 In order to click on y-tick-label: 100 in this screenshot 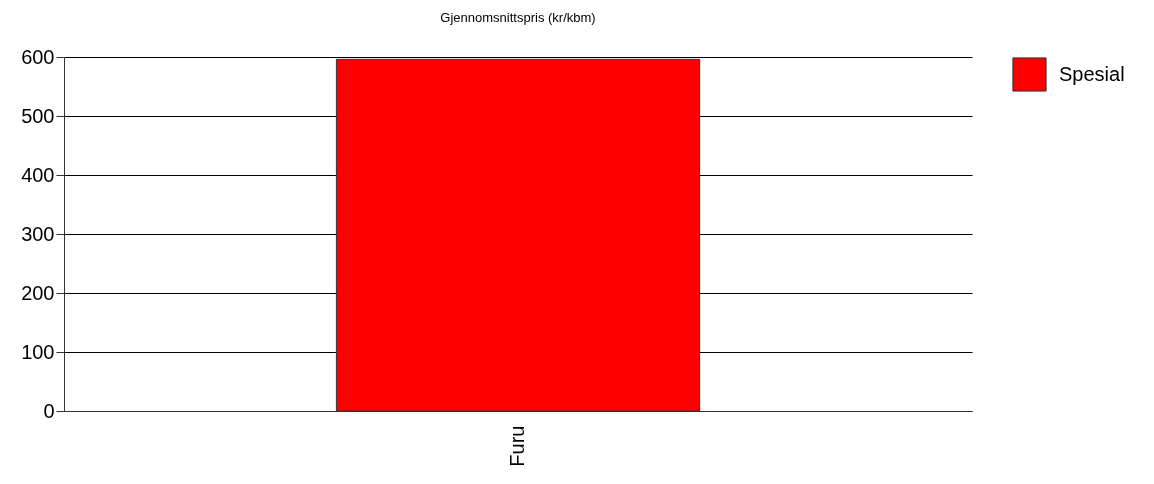, I will do `click(38, 351)`.